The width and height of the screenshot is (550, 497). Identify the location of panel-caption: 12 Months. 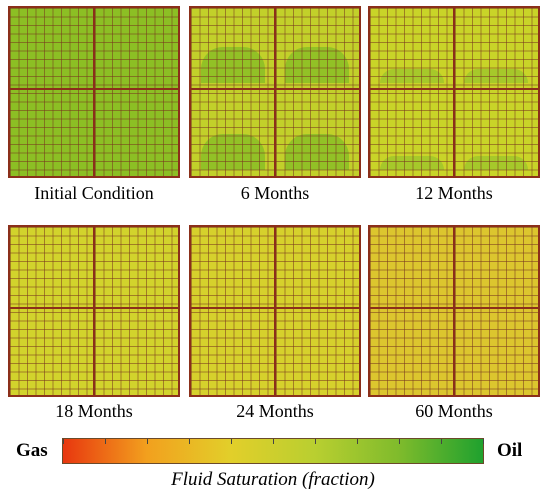
(454, 193).